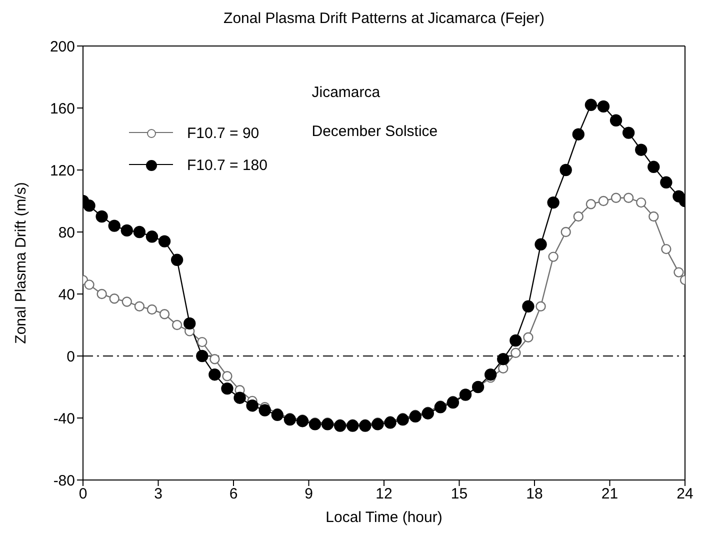  I want to click on x-tick-label: 9, so click(308, 494).